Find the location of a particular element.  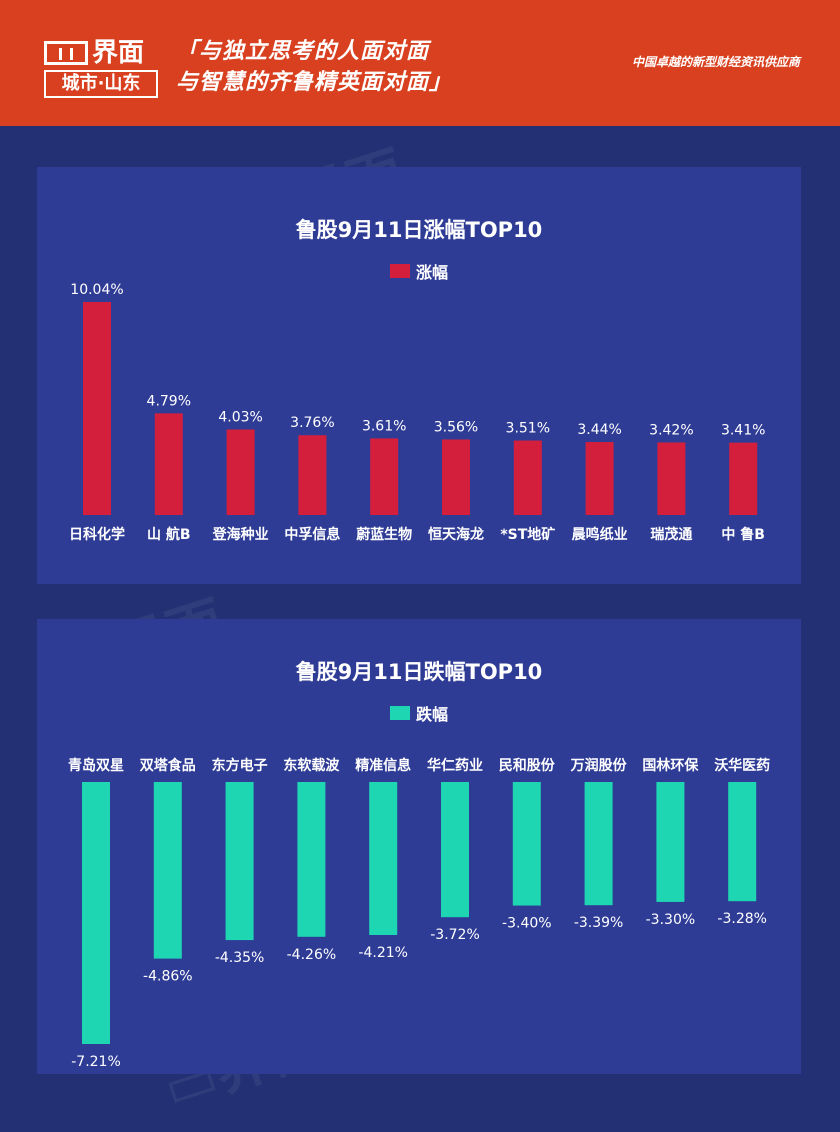

brand-logo: 界面 is located at coordinates (103, 53).